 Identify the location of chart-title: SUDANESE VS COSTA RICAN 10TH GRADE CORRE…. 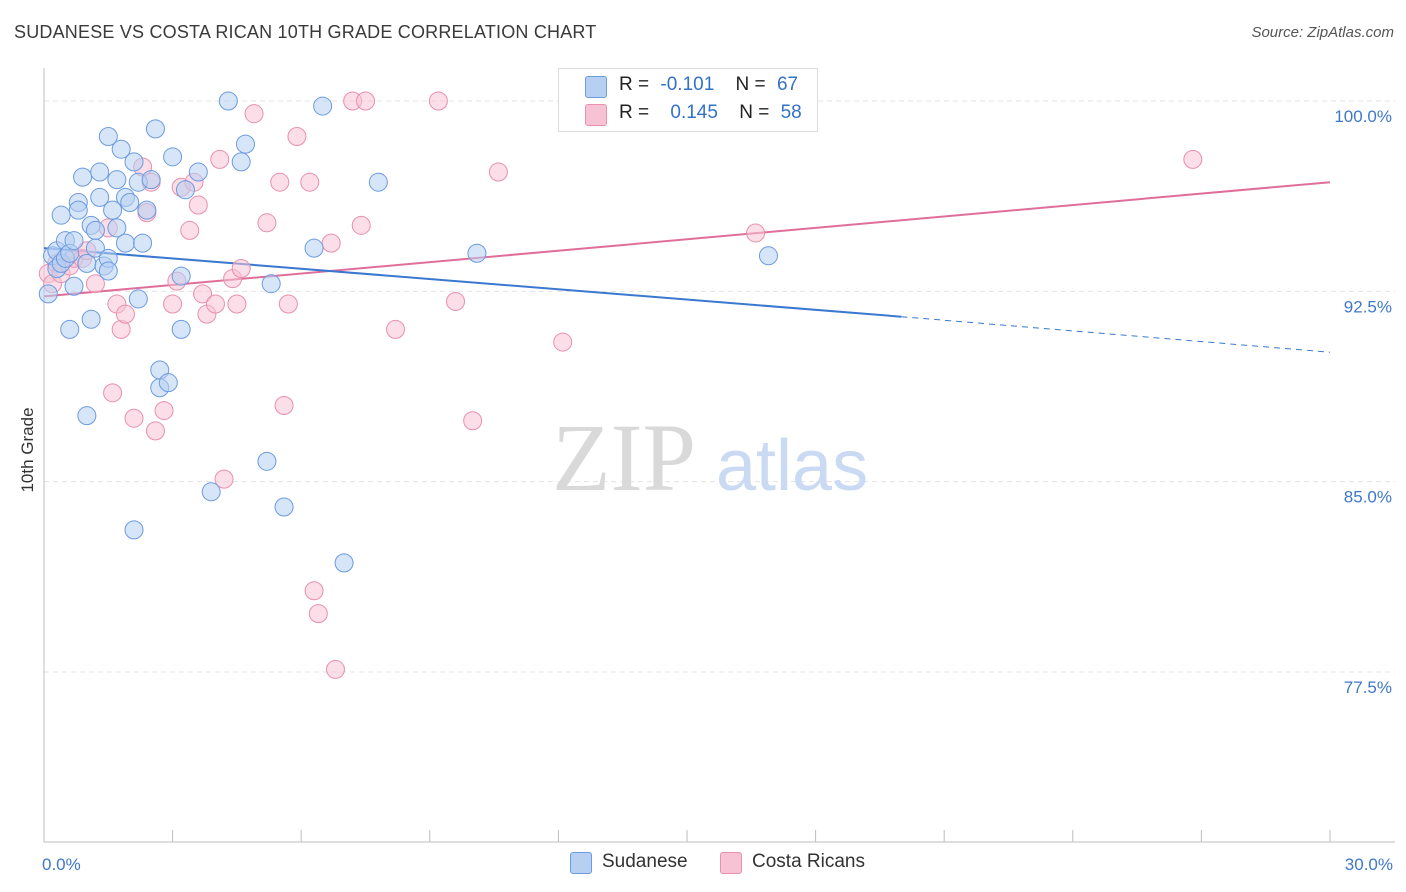
(305, 32).